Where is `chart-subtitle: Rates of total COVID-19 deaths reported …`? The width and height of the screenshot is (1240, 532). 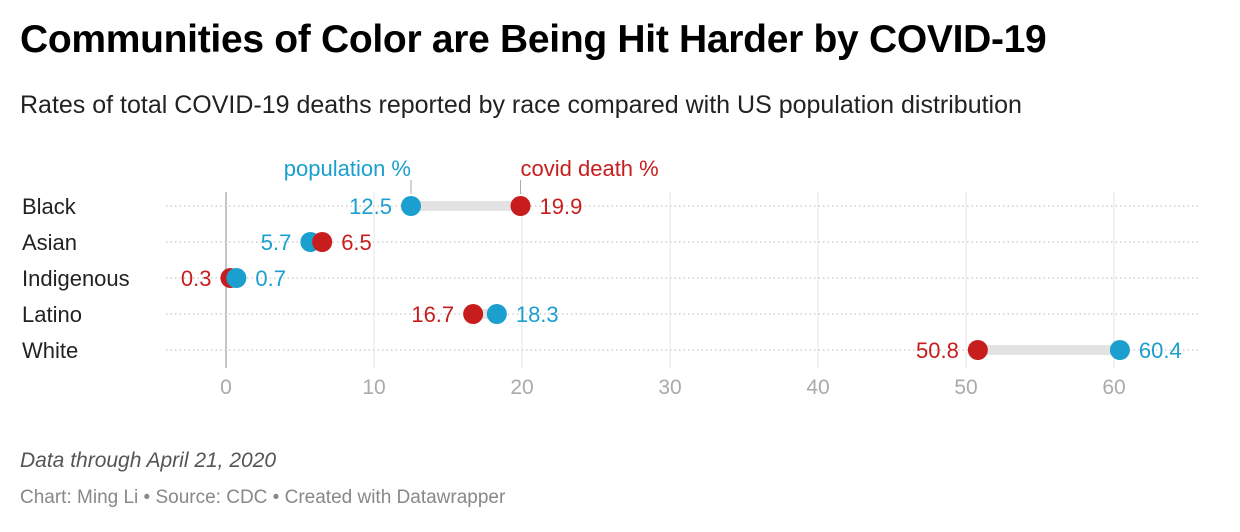
chart-subtitle: Rates of total COVID-19 deaths reported … is located at coordinates (521, 105).